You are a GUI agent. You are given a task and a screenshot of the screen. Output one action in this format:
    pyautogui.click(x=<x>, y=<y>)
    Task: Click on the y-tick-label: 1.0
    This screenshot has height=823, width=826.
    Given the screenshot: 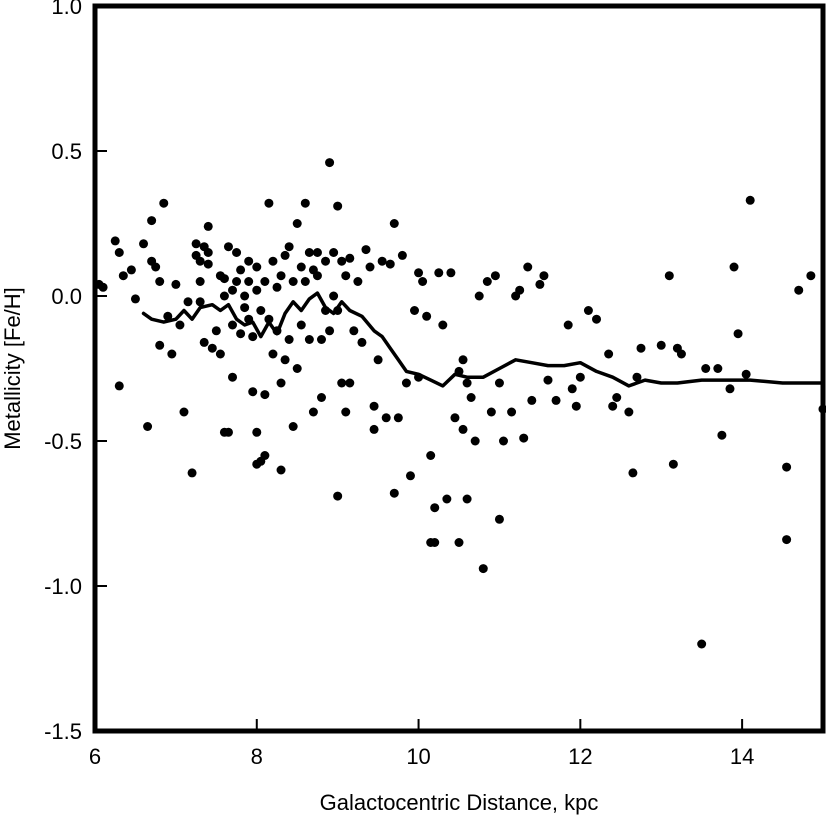 What is the action you would take?
    pyautogui.click(x=66, y=9)
    